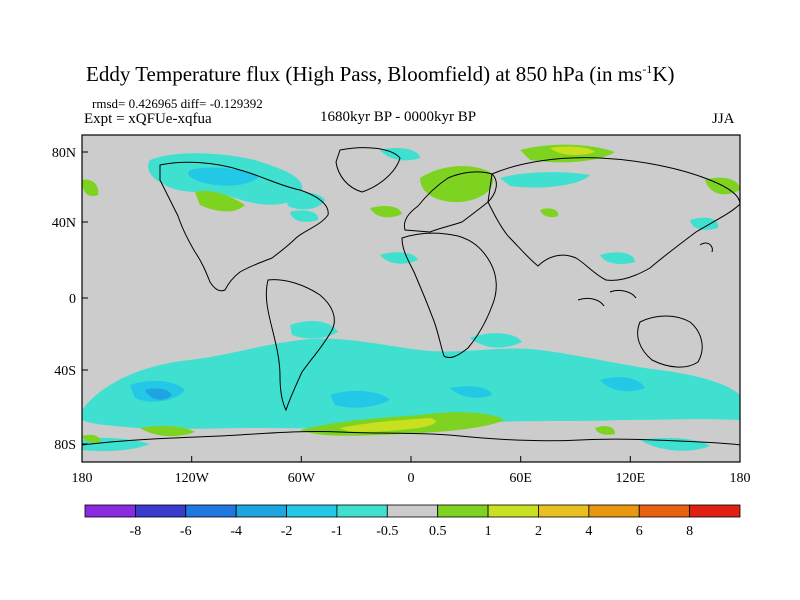 The image size is (800, 600). I want to click on colorbar-label: -8, so click(136, 531).